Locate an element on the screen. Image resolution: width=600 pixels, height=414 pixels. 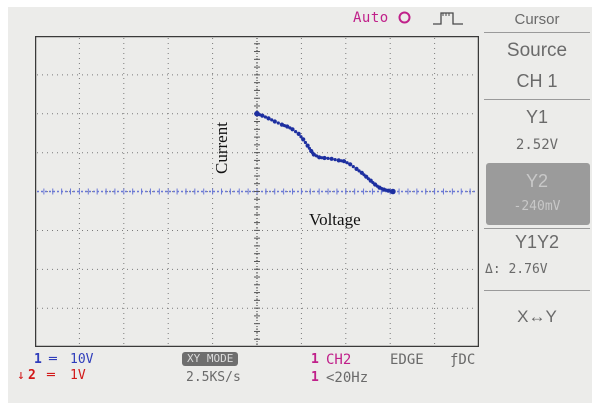
source-menu-value: CH 1 is located at coordinates (537, 81).